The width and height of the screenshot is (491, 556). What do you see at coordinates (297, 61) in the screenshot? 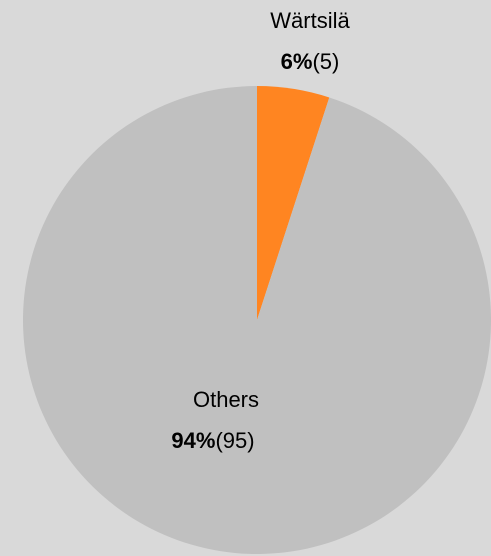
I see `slice-percent-wartsila: 6%` at bounding box center [297, 61].